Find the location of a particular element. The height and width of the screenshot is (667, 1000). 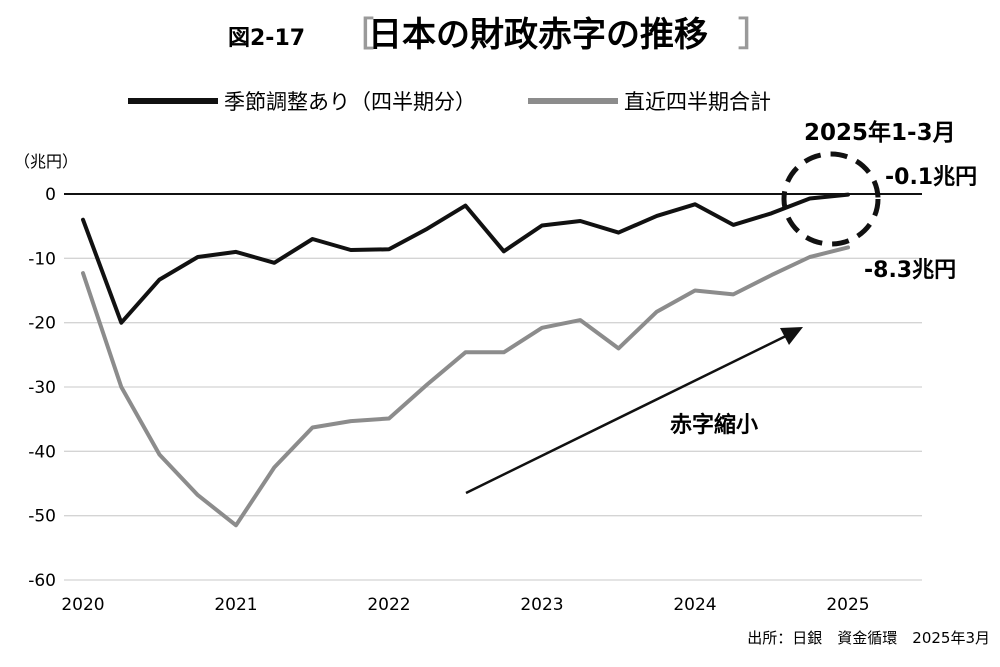

legend-label-seasonal: 季節調整あり（四半期分） is located at coordinates (350, 102).